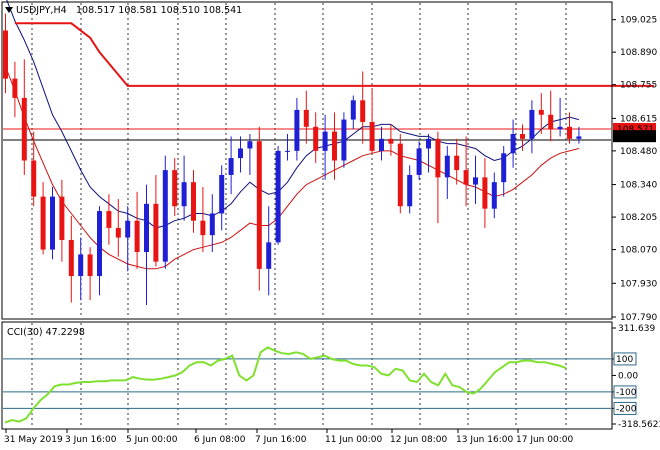 The image size is (660, 450). What do you see at coordinates (159, 10) in the screenshot?
I see `chart-ohlc: 108.517 108.581 108.510 108.541` at bounding box center [159, 10].